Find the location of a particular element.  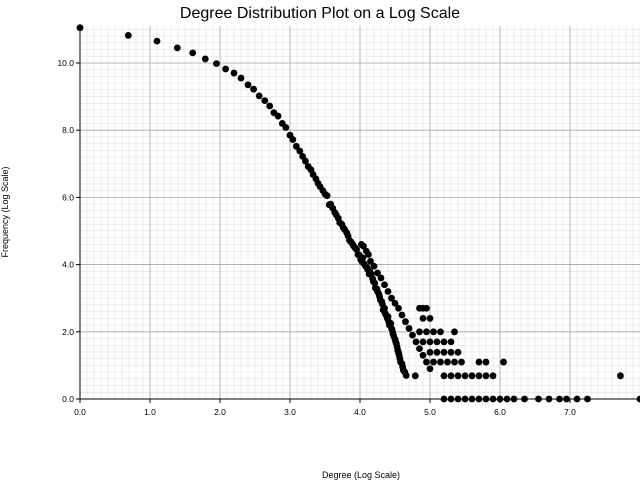

y-tick-label: 4.0 is located at coordinates (68, 265).